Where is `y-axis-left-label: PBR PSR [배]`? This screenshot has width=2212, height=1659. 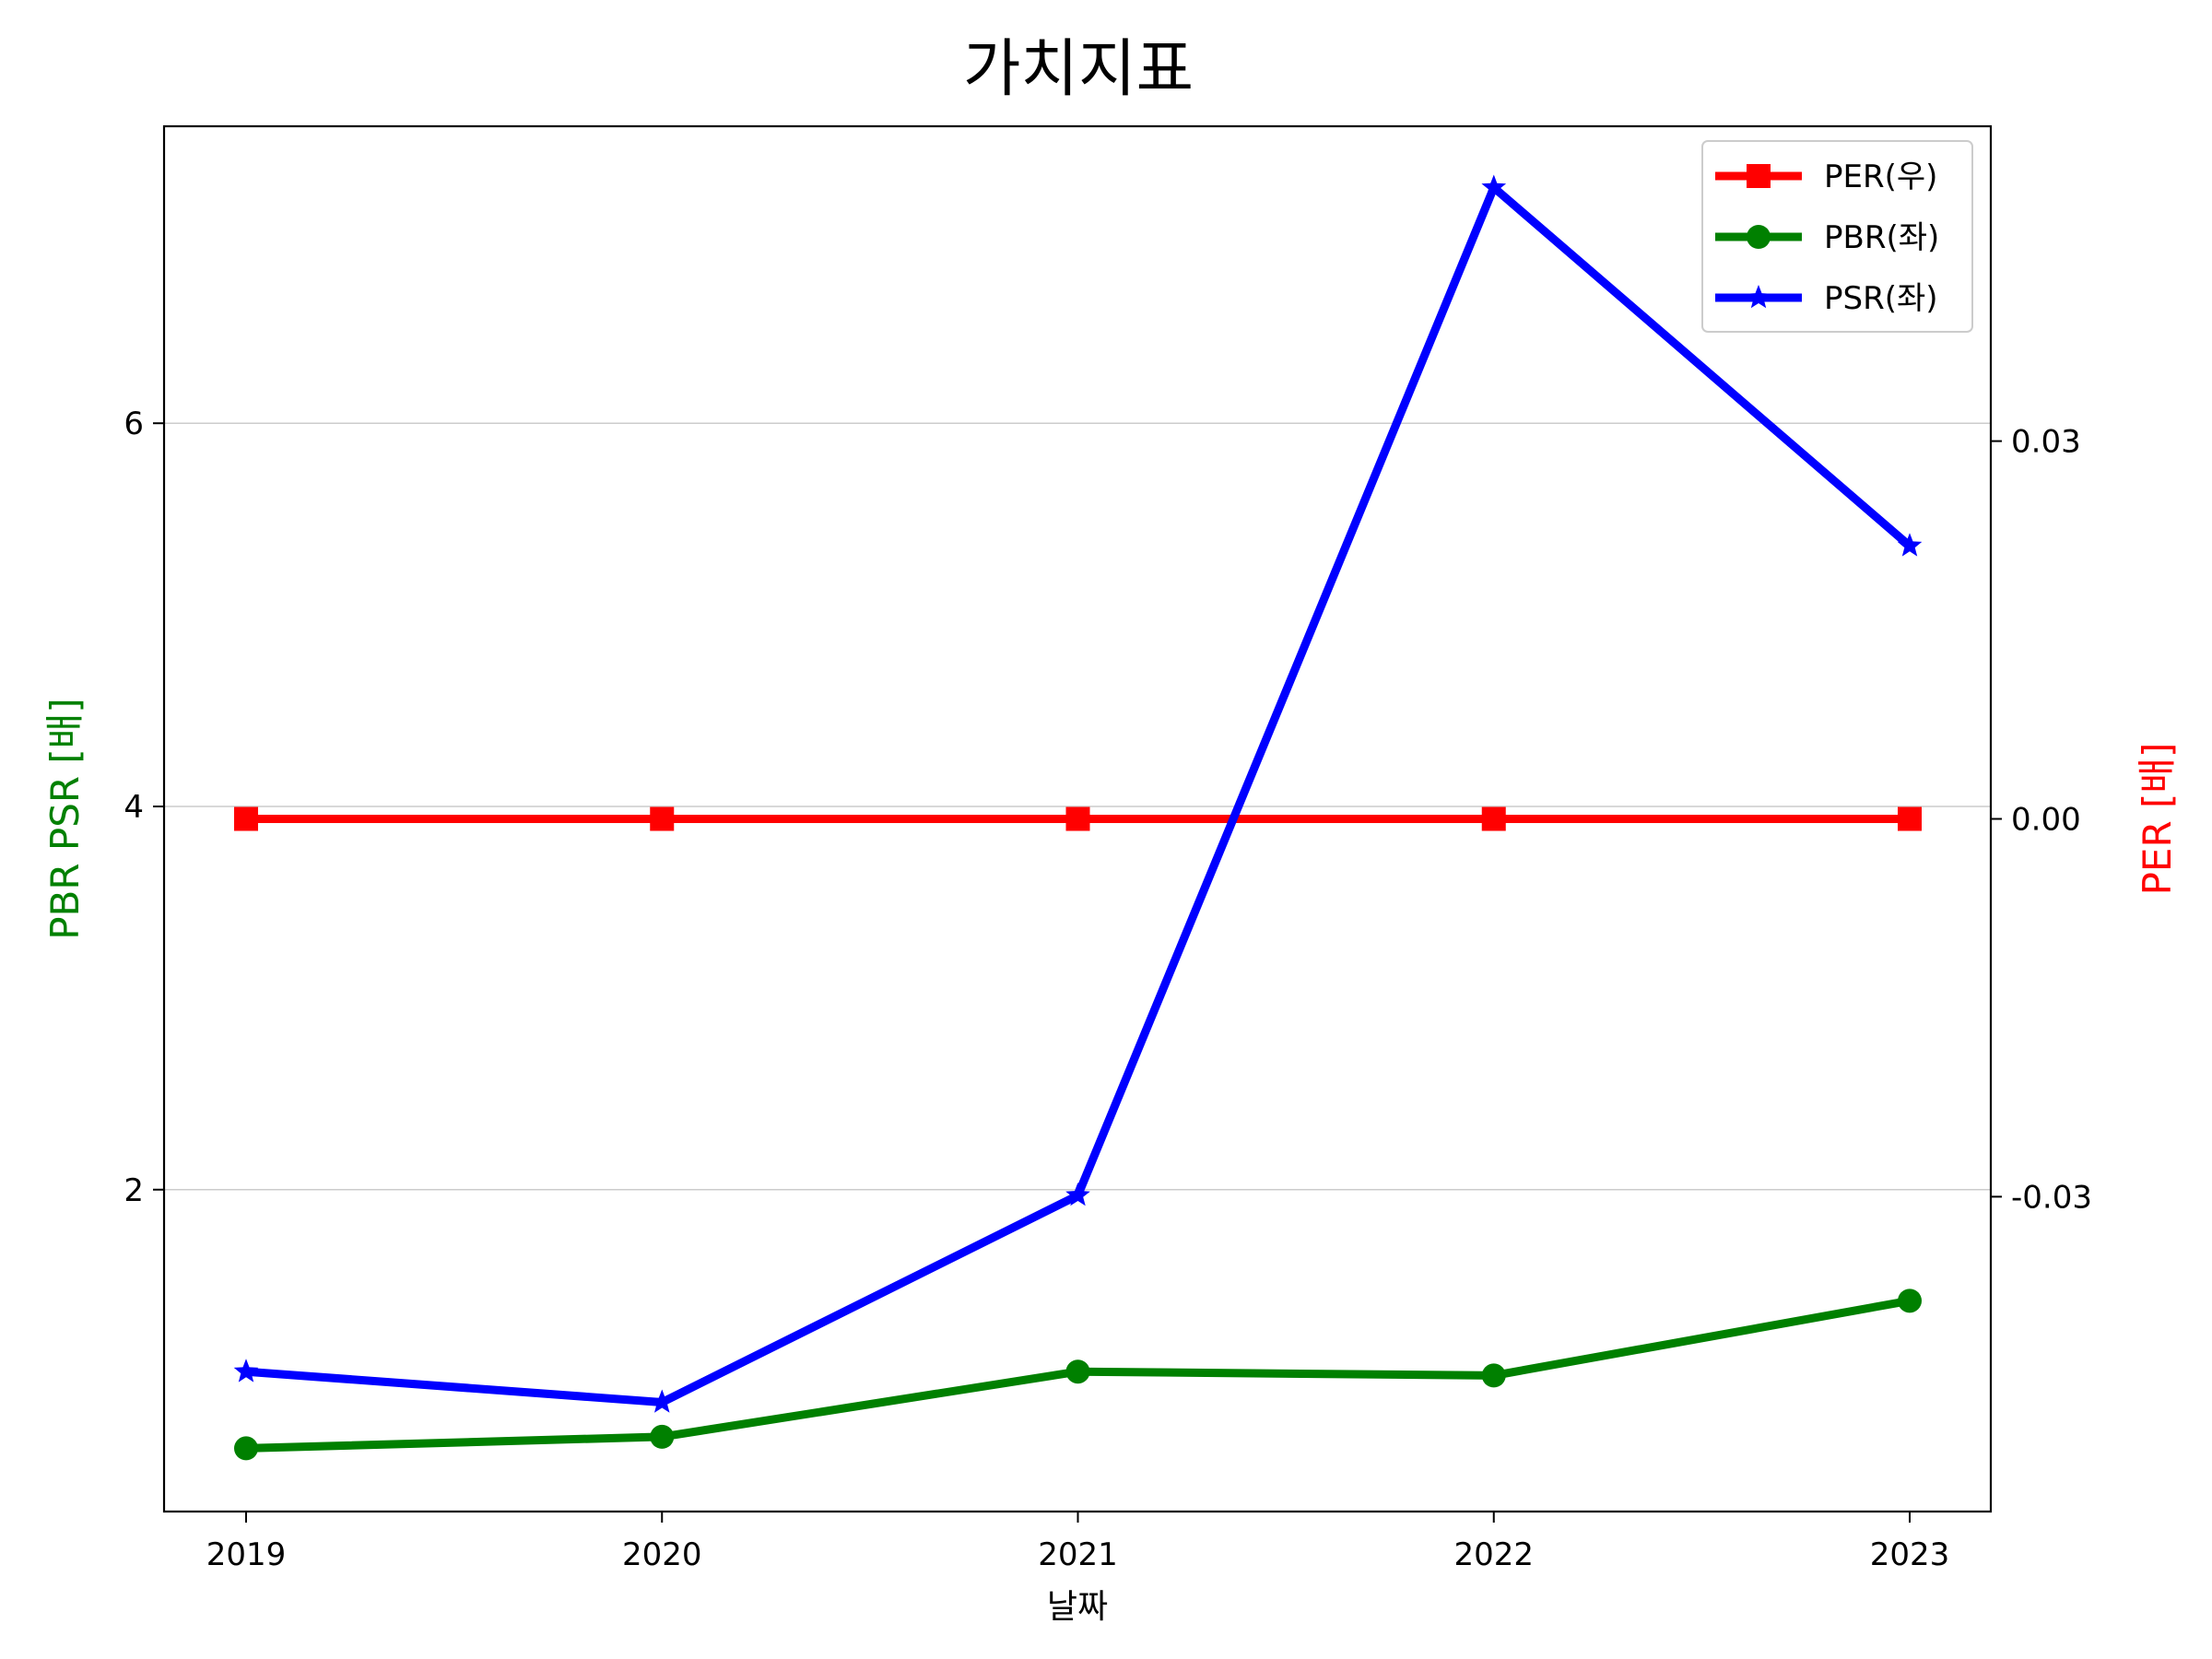 y-axis-left-label: PBR PSR [배] is located at coordinates (65, 819).